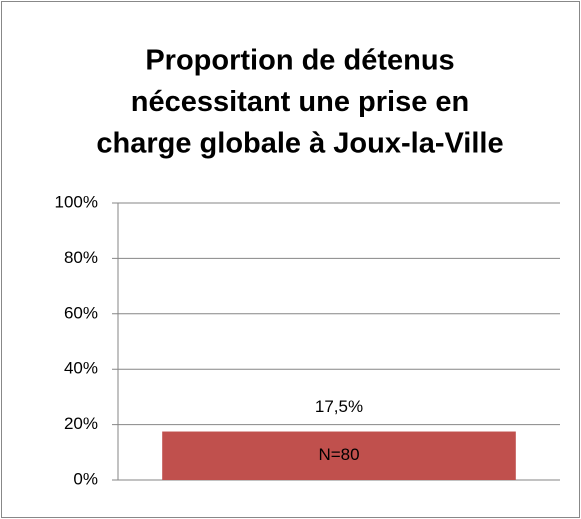 The width and height of the screenshot is (581, 519). What do you see at coordinates (81, 312) in the screenshot?
I see `y-tick-label: 60%` at bounding box center [81, 312].